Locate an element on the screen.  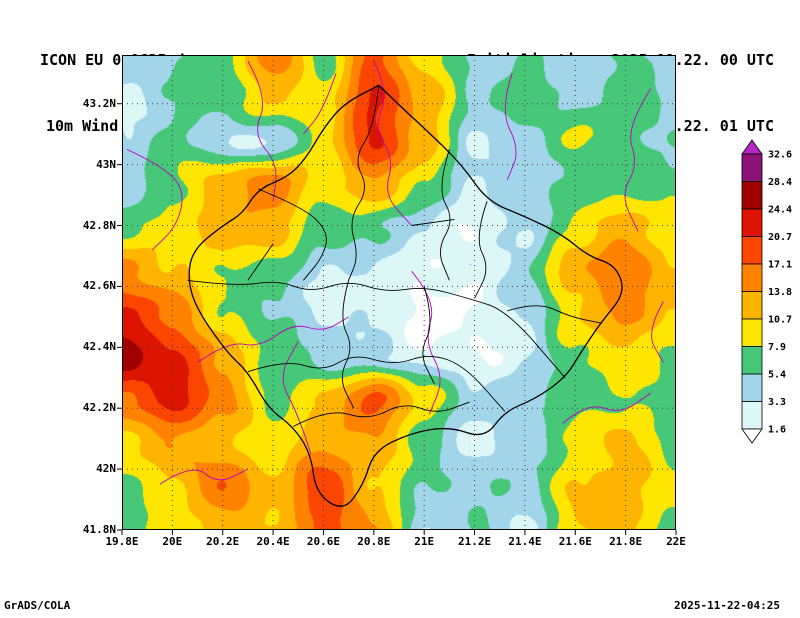
lon-label: 20.2E is located at coordinates (223, 541).